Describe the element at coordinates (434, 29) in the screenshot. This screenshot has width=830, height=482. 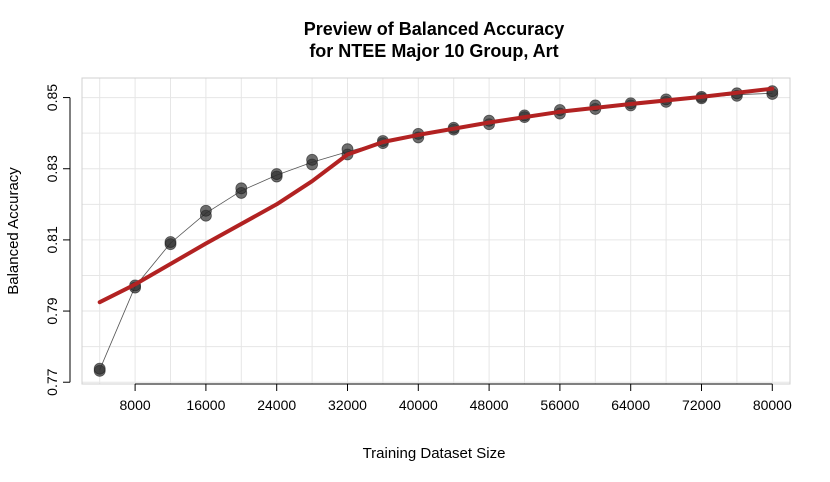
I see `chart-title-line1: Preview of Balanced Accuracy` at that location.